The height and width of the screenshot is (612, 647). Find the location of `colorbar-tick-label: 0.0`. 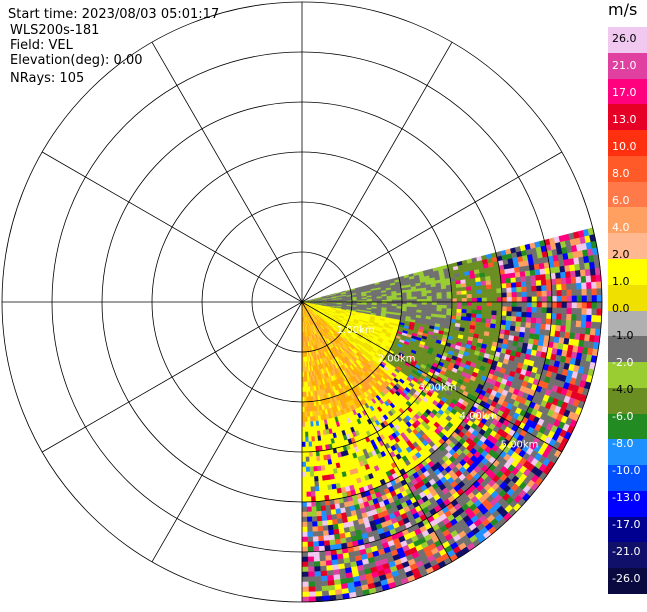

colorbar-tick-label: 0.0 is located at coordinates (621, 308).